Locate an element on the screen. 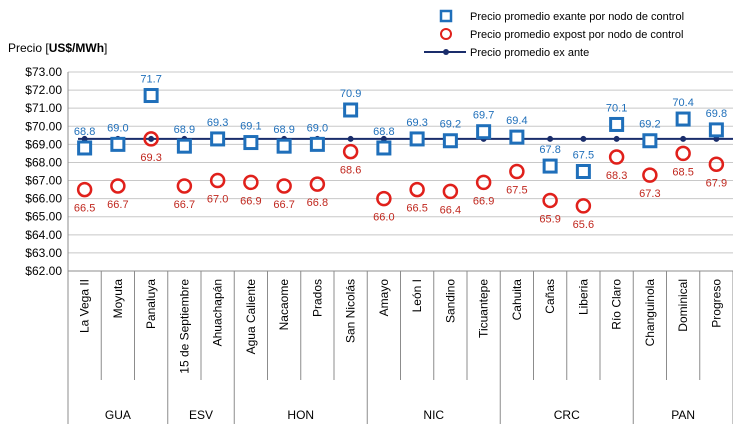 The width and height of the screenshot is (733, 427). exante-data-label: 67.8 is located at coordinates (549, 150).